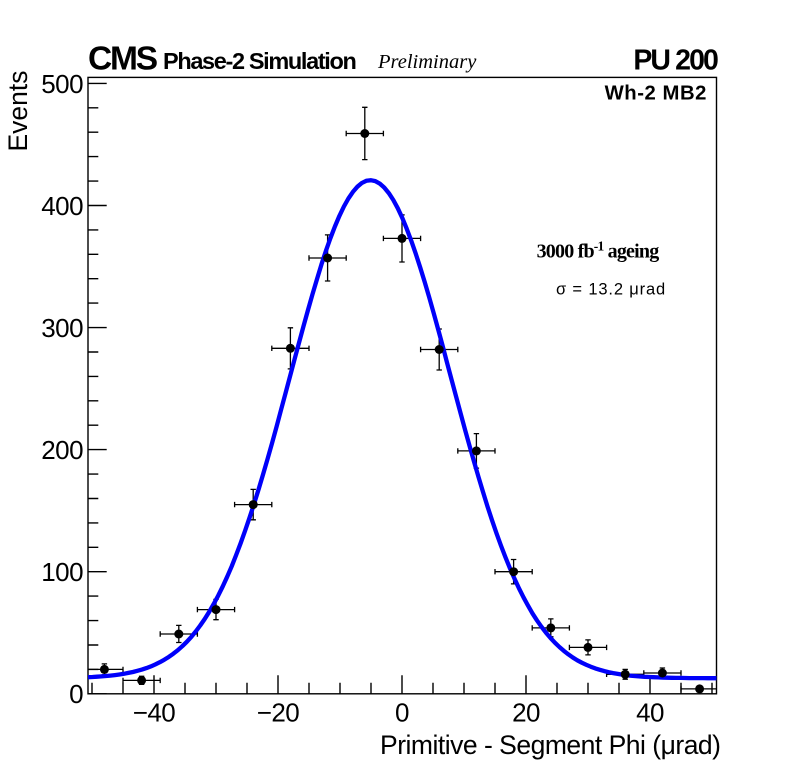 Image resolution: width=796 pixels, height=772 pixels. I want to click on svg-text: −40, so click(154, 713).